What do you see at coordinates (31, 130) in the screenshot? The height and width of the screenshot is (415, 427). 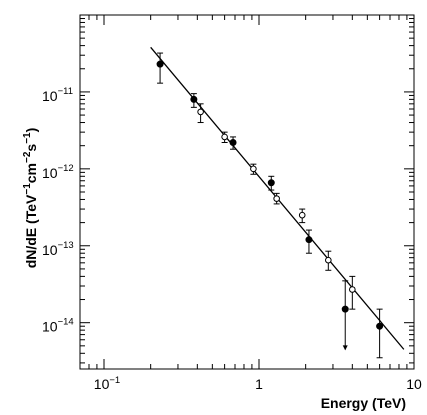 I see `y-label-part-3: )` at bounding box center [31, 130].